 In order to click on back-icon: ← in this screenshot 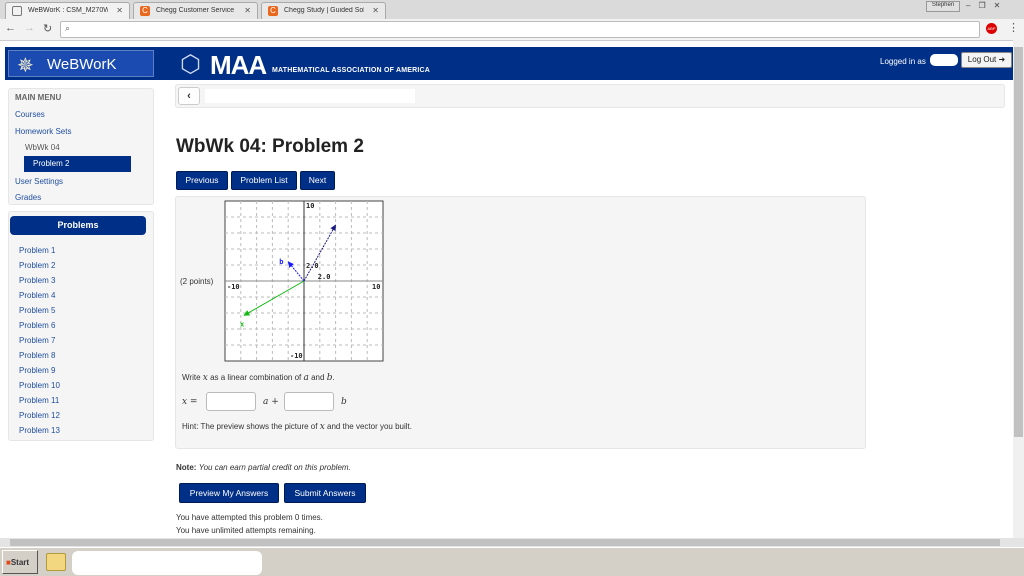, I will do `click(10, 28)`.